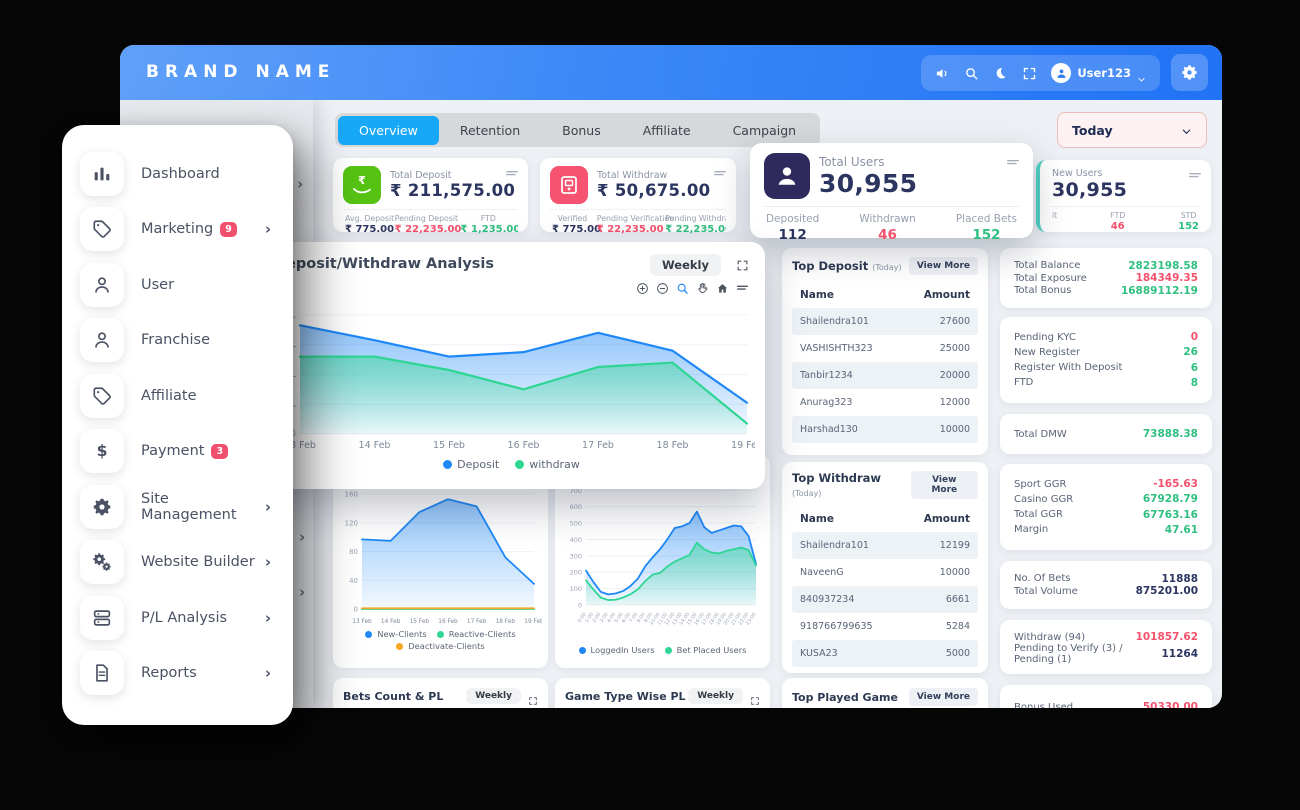  I want to click on brand-name: BRAND NAME, so click(241, 72).